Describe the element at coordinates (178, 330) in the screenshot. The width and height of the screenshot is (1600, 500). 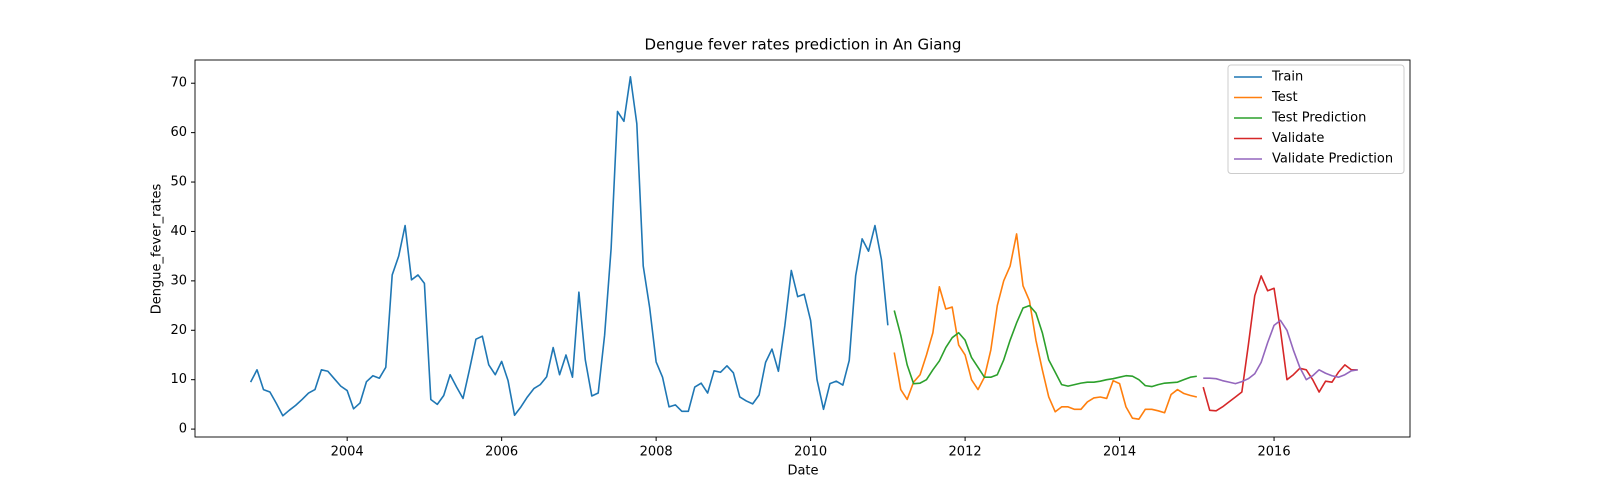
I see `y-tick-label: 20` at that location.